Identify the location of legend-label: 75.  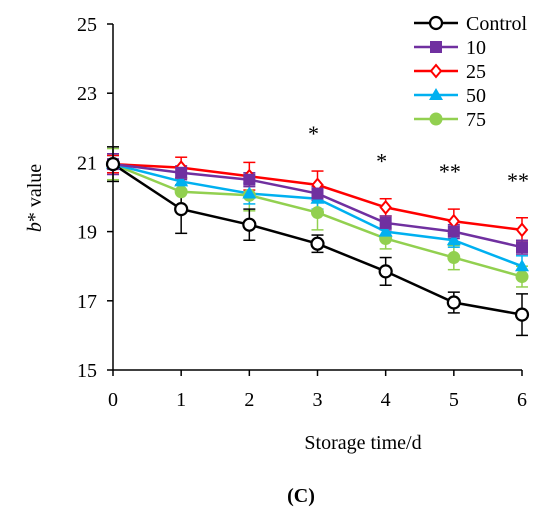
(476, 120).